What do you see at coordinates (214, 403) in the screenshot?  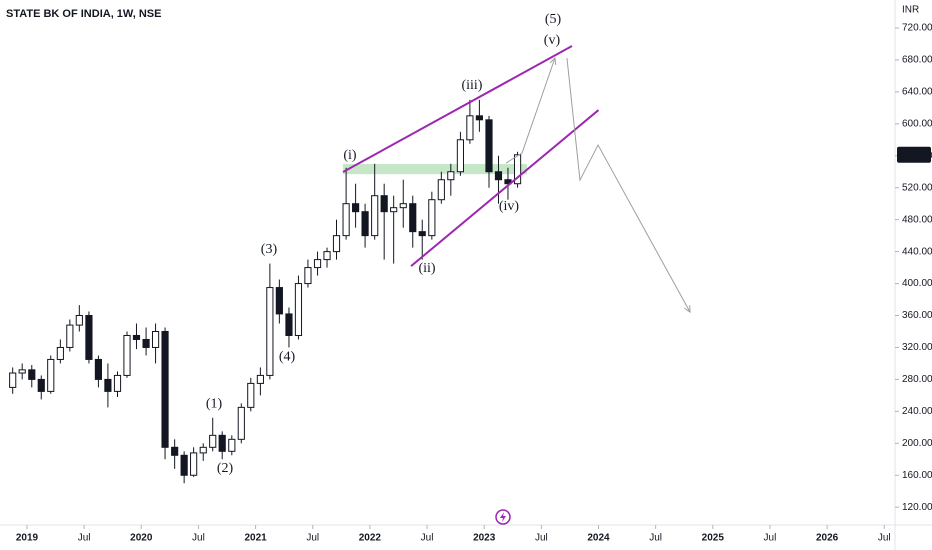 I see `wave-label: (1)` at bounding box center [214, 403].